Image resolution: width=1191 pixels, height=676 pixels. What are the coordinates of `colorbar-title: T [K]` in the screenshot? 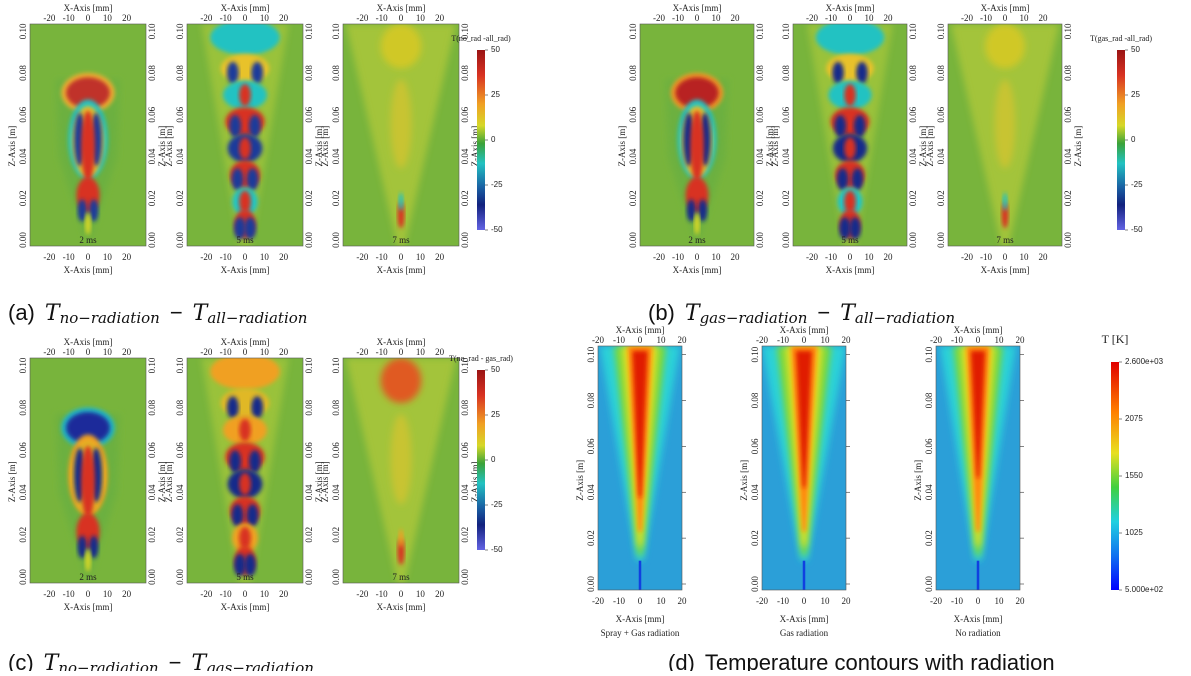 It's located at (1115, 339).